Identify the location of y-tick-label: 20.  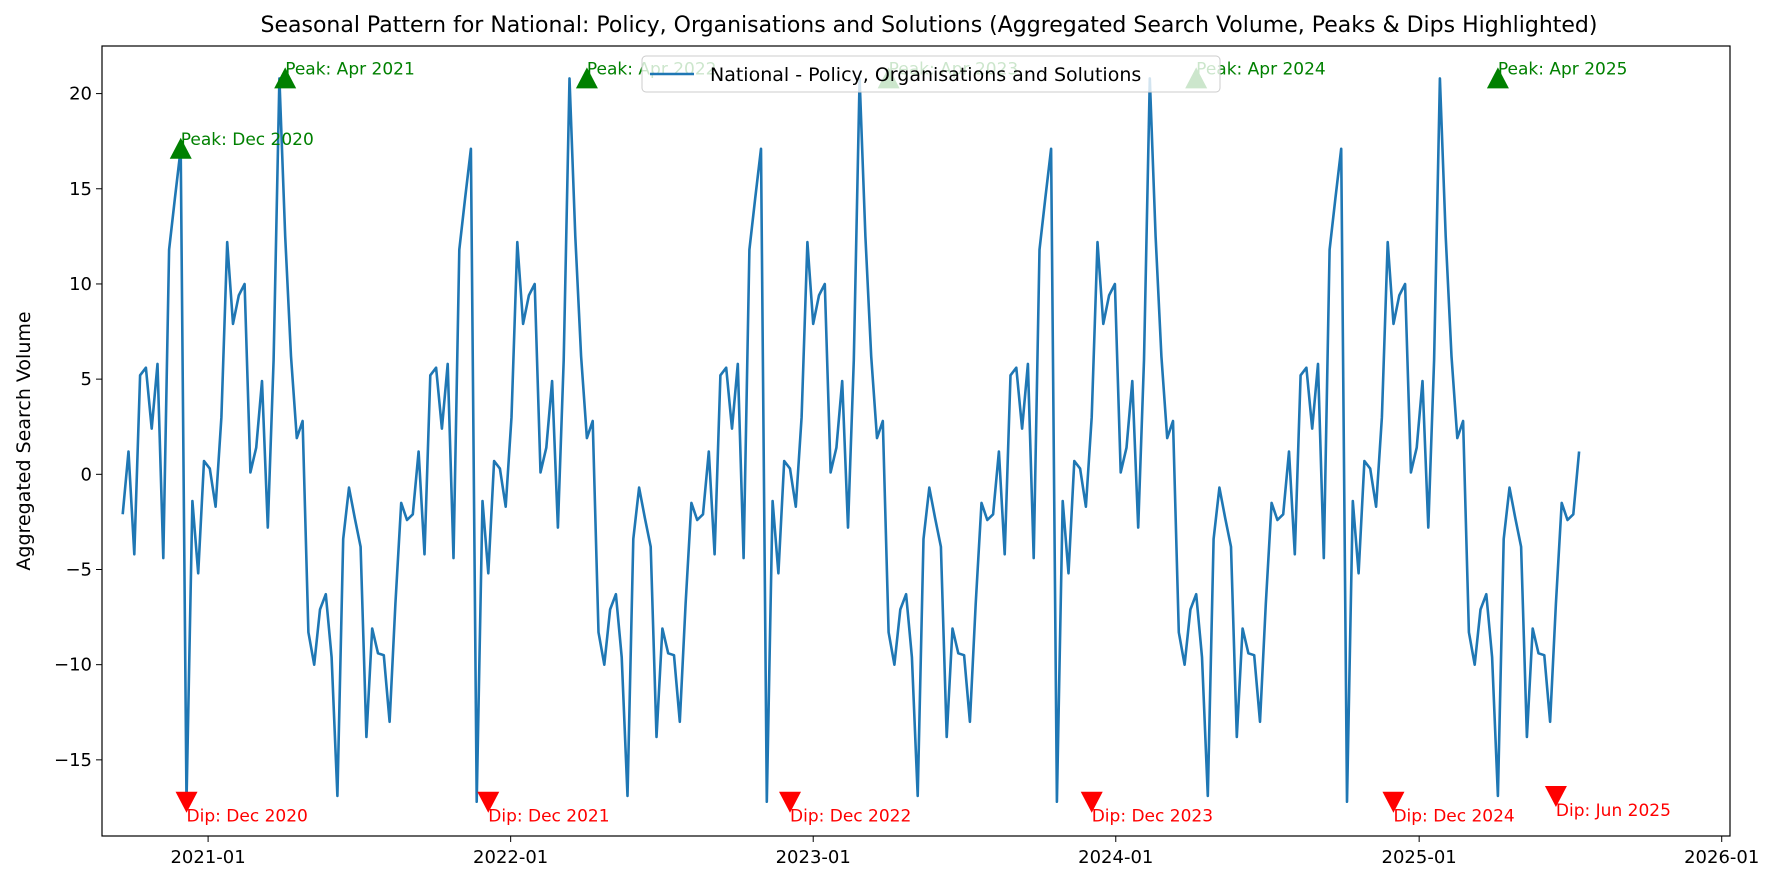
(80, 94).